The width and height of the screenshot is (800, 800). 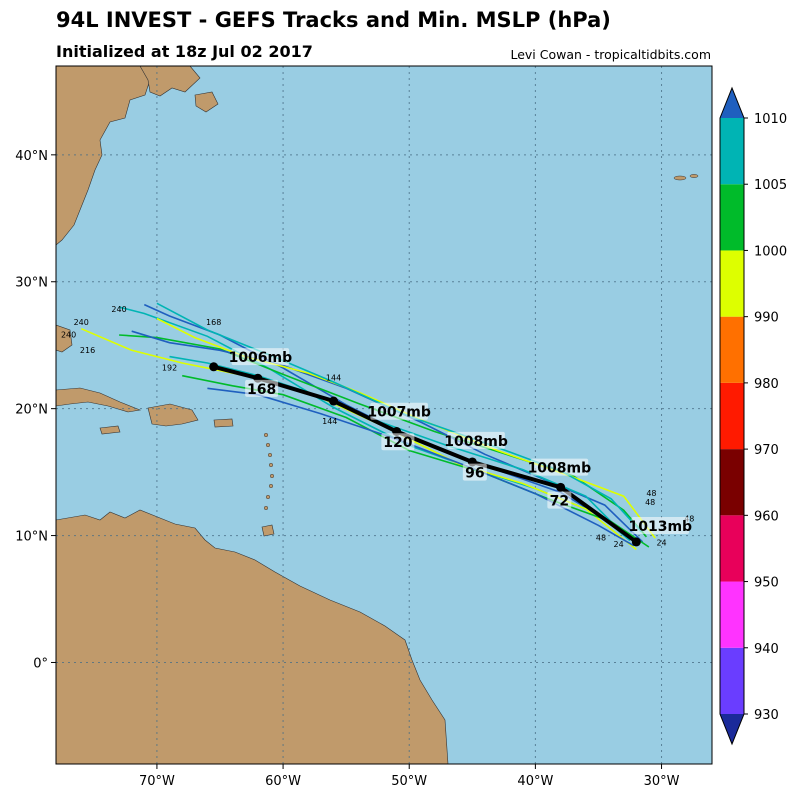 What do you see at coordinates (766, 583) in the screenshot?
I see `colorbar-tick-label: 950` at bounding box center [766, 583].